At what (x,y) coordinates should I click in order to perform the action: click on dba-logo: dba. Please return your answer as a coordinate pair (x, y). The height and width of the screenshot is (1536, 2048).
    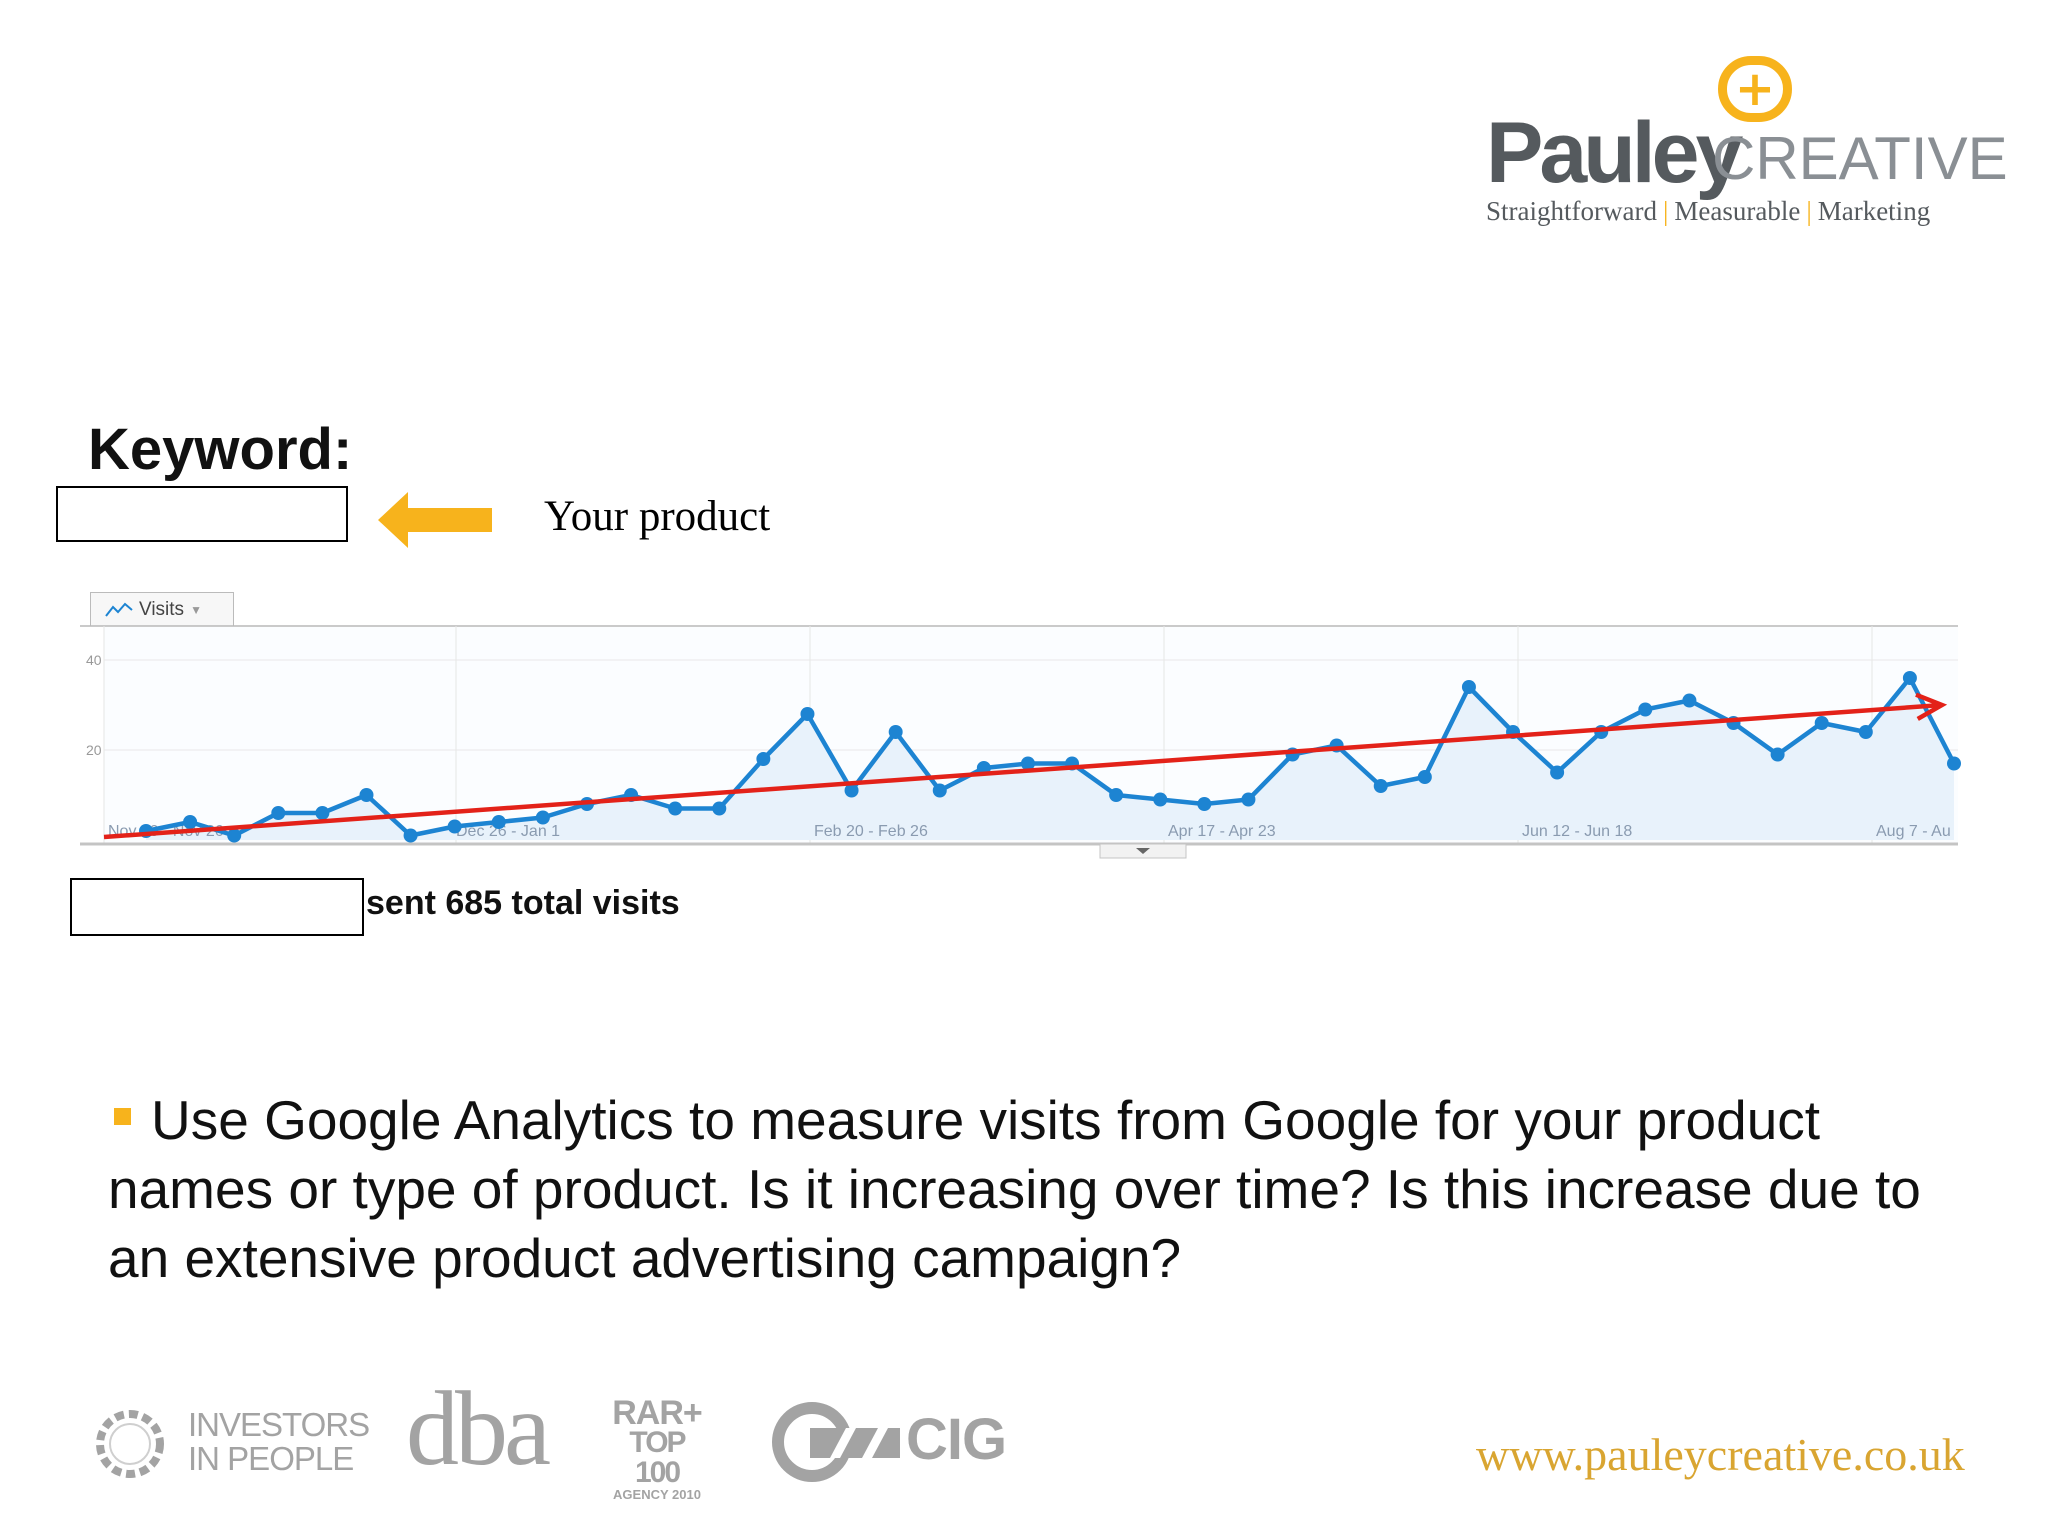
    Looking at the image, I should click on (478, 1428).